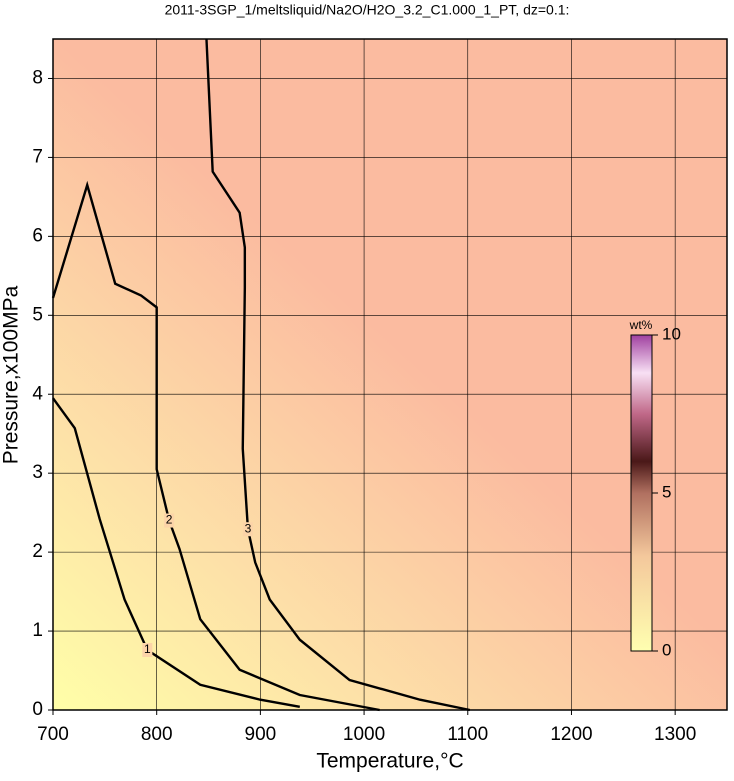 The width and height of the screenshot is (734, 781). What do you see at coordinates (675, 734) in the screenshot?
I see `x-tick-label: 1300` at bounding box center [675, 734].